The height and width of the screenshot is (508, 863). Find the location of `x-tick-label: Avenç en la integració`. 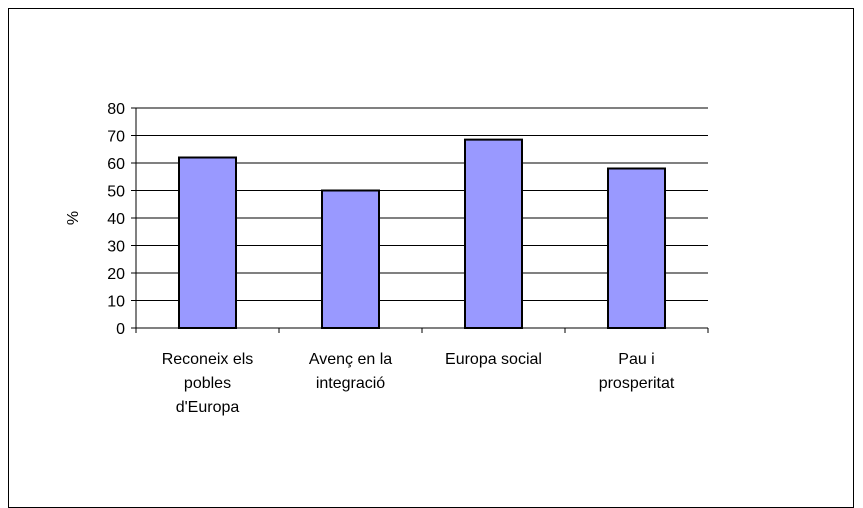

x-tick-label: Avenç en la integració is located at coordinates (350, 371).